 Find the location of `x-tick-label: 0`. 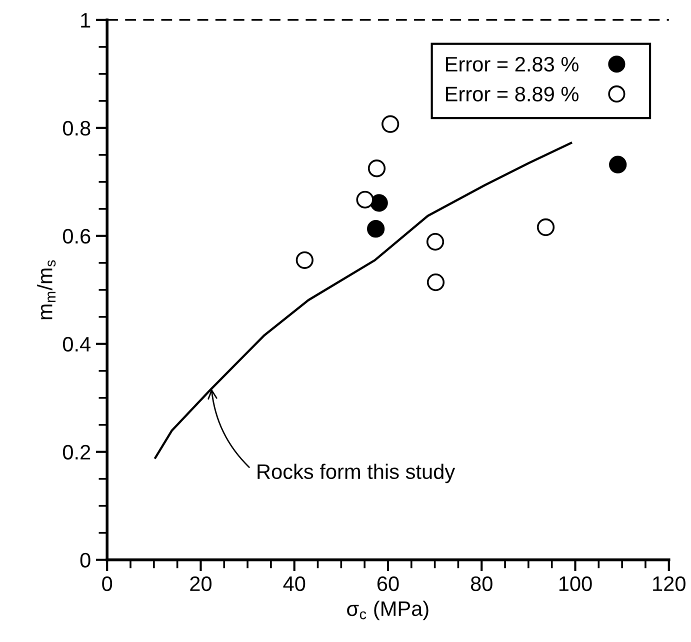

x-tick-label: 0 is located at coordinates (107, 584).